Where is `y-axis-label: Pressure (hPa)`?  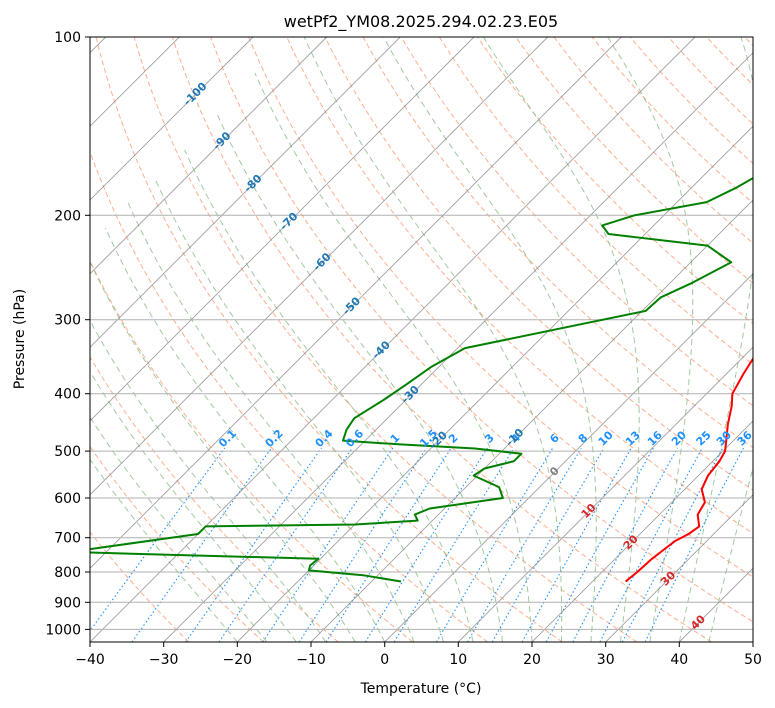 y-axis-label: Pressure (hPa) is located at coordinates (20, 339).